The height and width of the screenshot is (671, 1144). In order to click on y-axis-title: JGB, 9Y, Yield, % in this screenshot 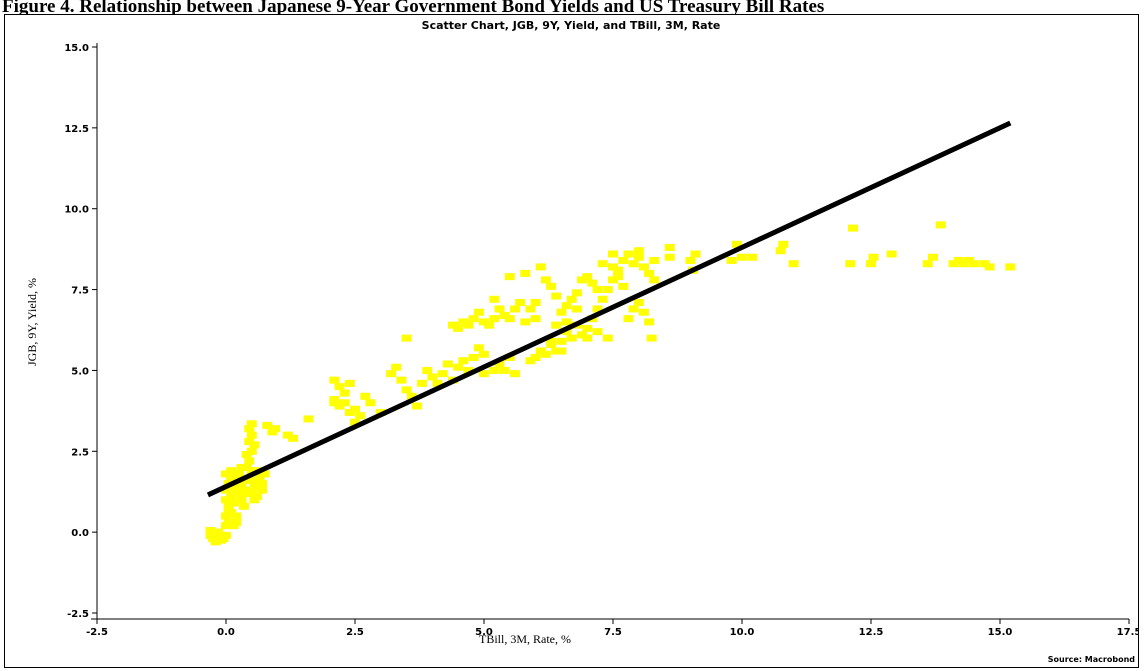, I will do `click(32, 322)`.